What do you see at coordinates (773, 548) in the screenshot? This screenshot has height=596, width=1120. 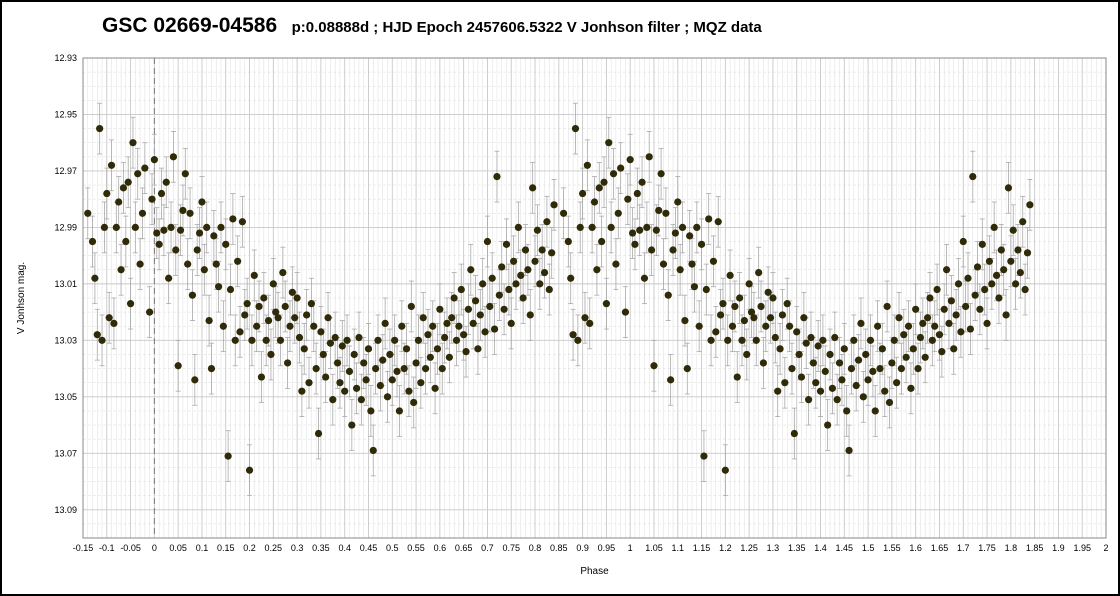 I see `x-tick-label: 1.3` at bounding box center [773, 548].